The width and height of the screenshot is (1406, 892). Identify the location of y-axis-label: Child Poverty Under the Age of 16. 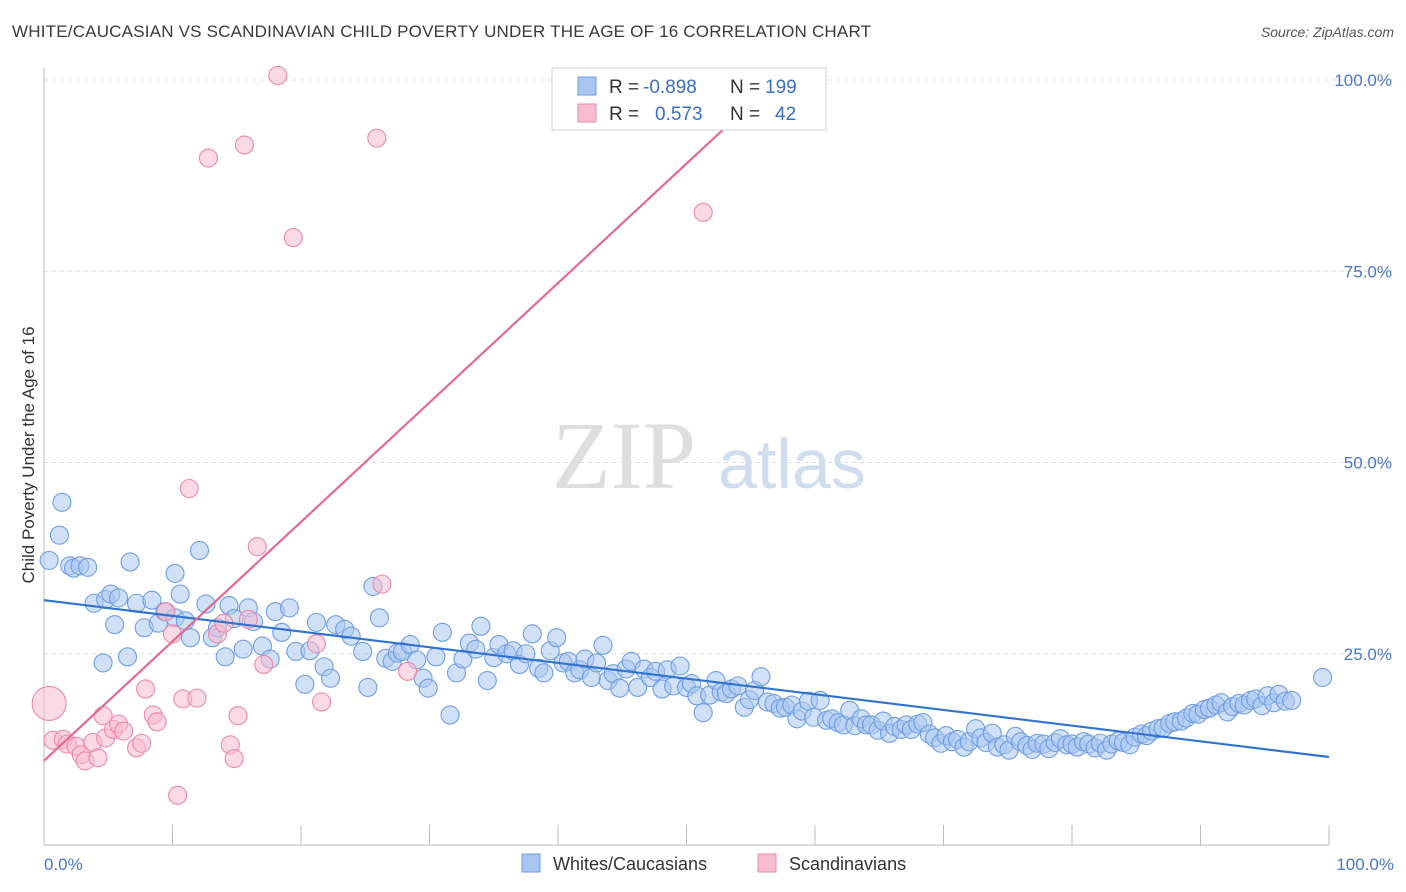
(28, 454).